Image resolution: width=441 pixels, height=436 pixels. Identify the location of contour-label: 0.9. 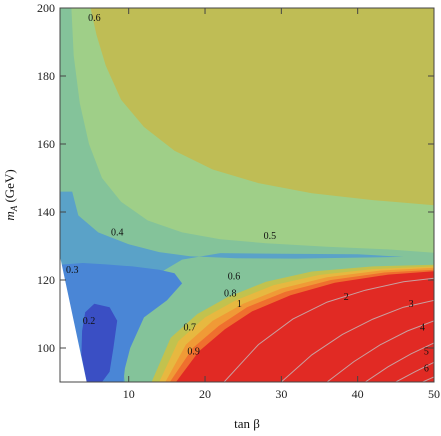
(193, 351).